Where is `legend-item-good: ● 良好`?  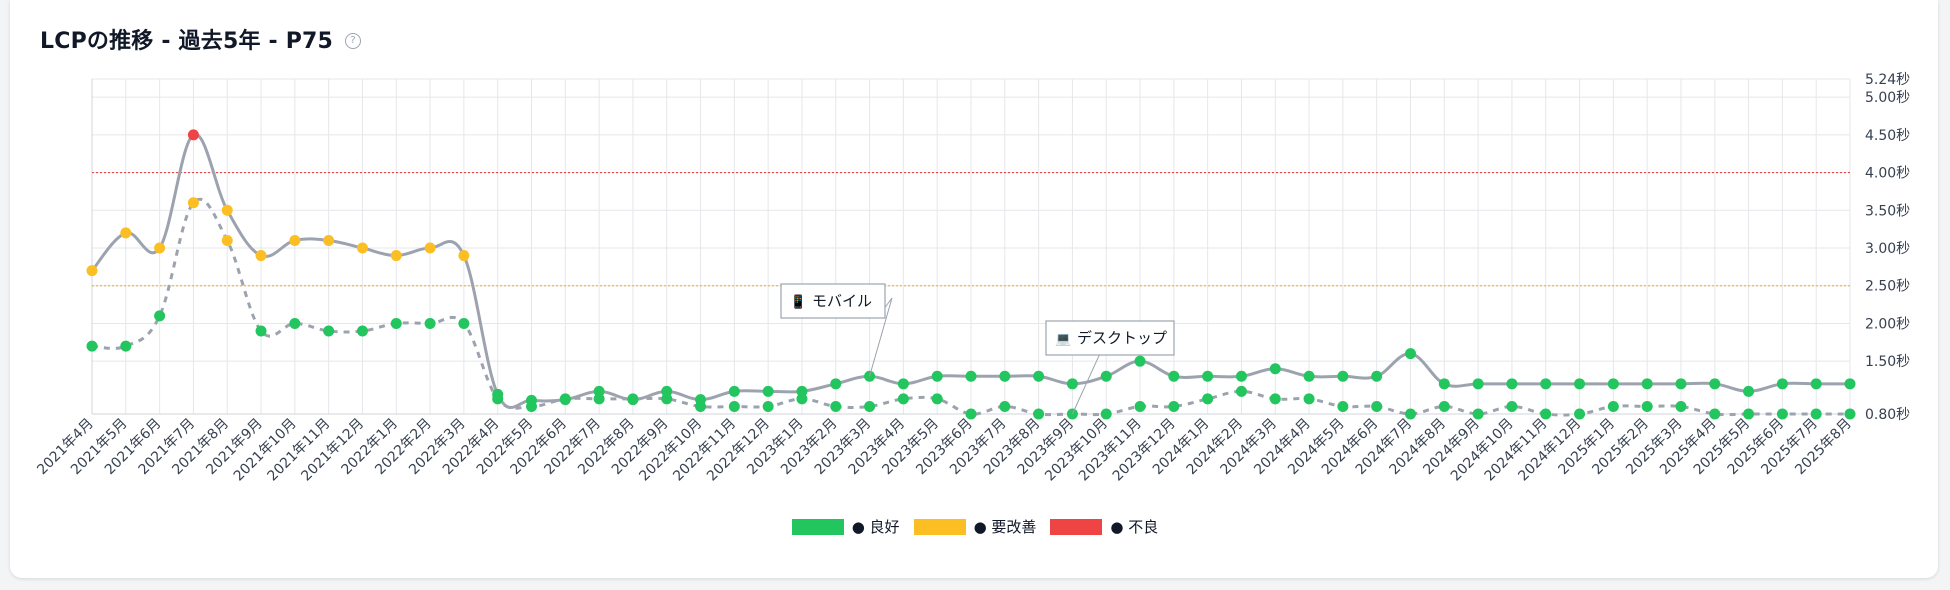 legend-item-good: ● 良好 is located at coordinates (845, 526).